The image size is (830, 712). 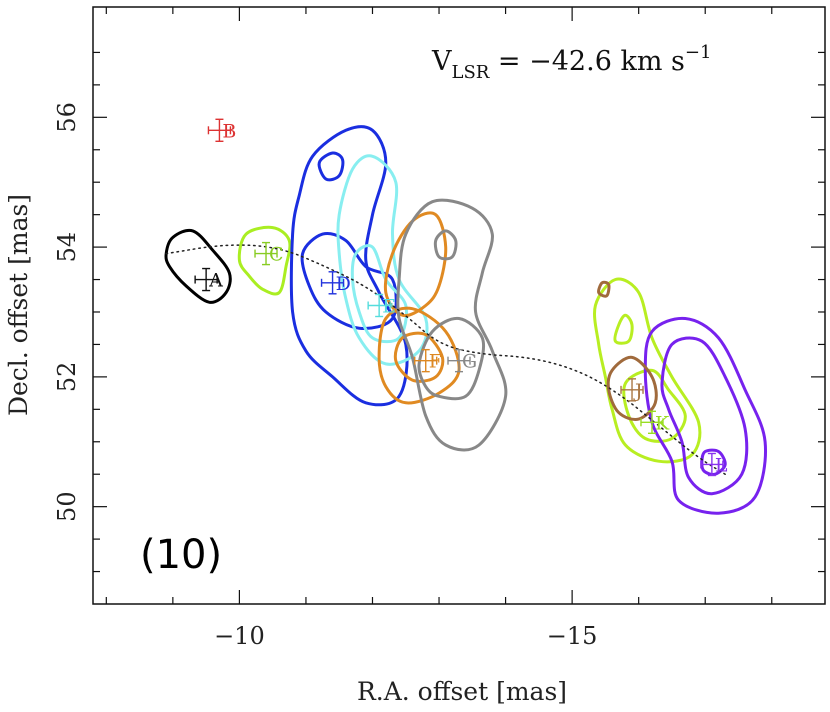 What do you see at coordinates (441, 61) in the screenshot?
I see `velocity-prefix: V` at bounding box center [441, 61].